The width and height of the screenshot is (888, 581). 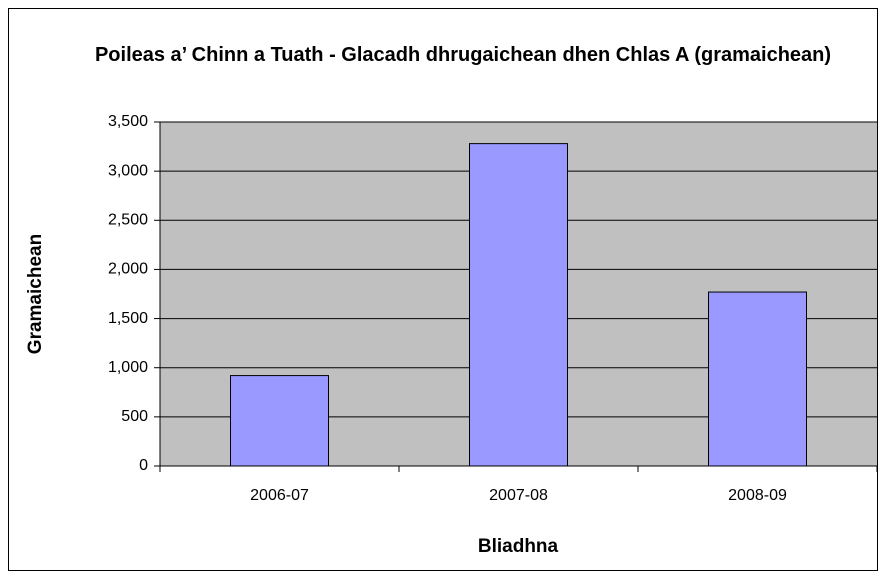 I want to click on x-axis-title: Bliadhna, so click(x=518, y=546).